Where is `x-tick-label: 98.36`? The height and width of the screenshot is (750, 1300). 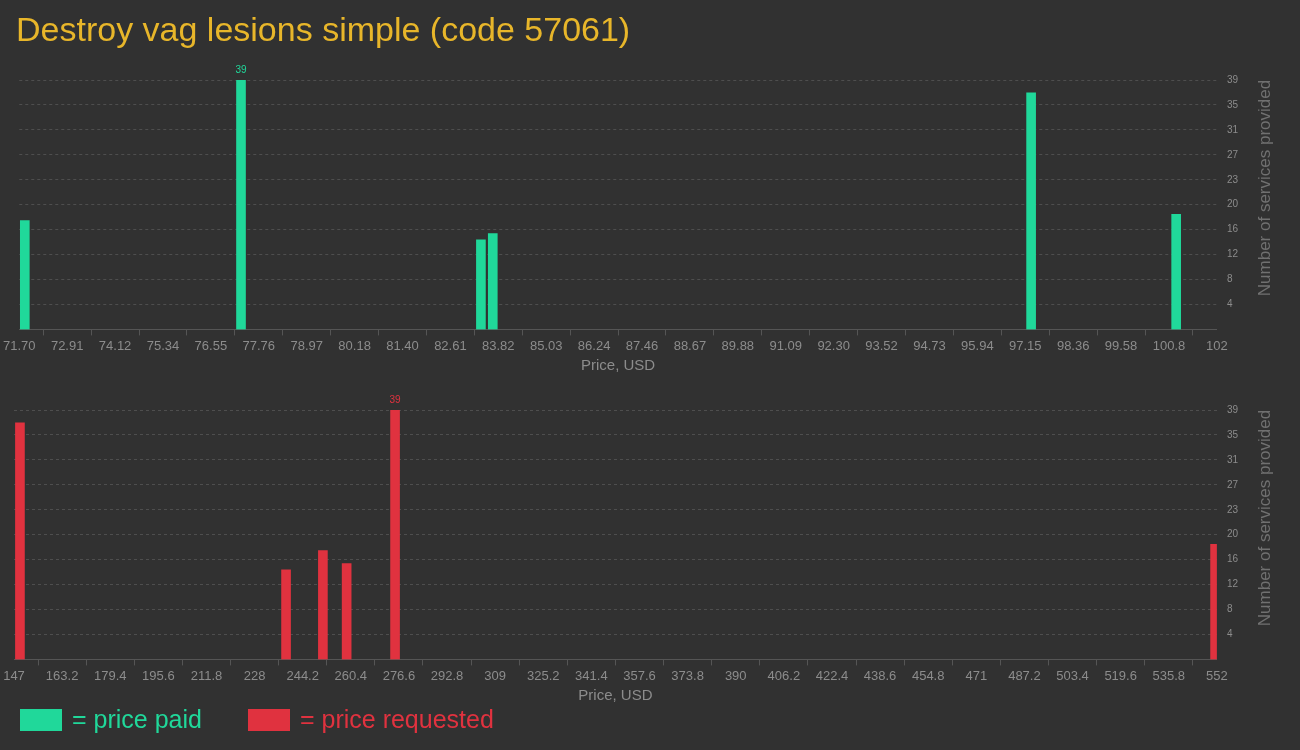
x-tick-label: 98.36 is located at coordinates (1073, 345).